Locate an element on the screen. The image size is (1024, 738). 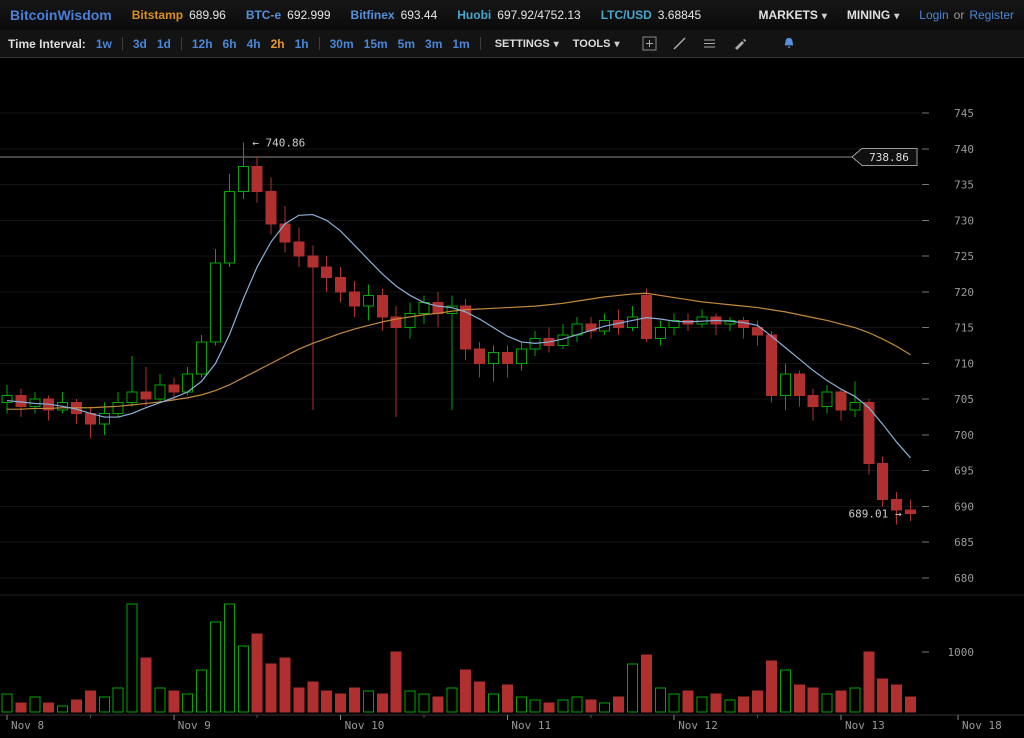
high-price-annotation: ← 740.86 is located at coordinates (278, 143).